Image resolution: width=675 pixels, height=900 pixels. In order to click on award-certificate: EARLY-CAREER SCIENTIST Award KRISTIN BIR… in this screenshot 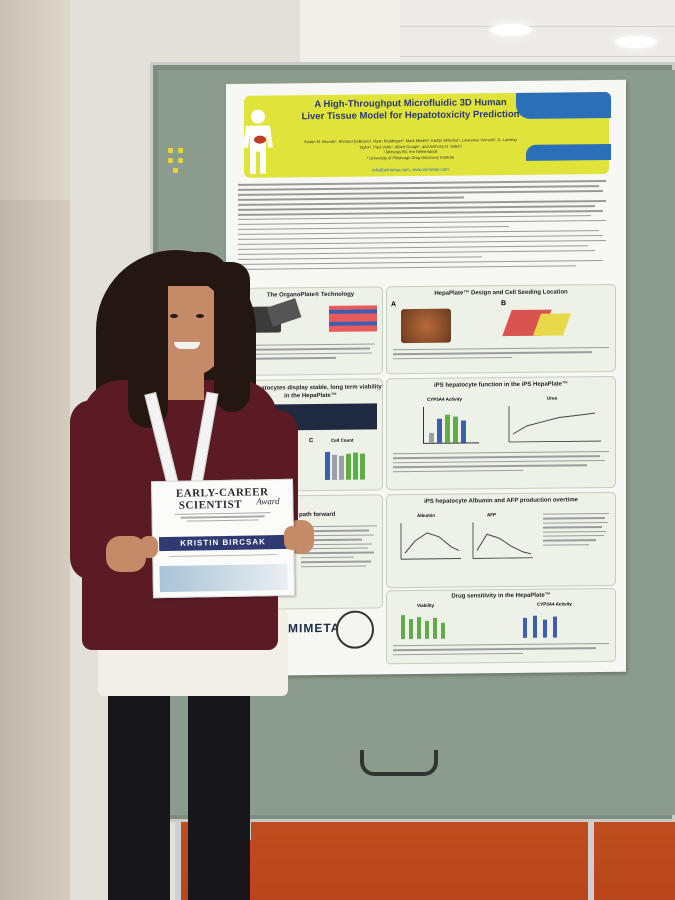, I will do `click(223, 538)`.